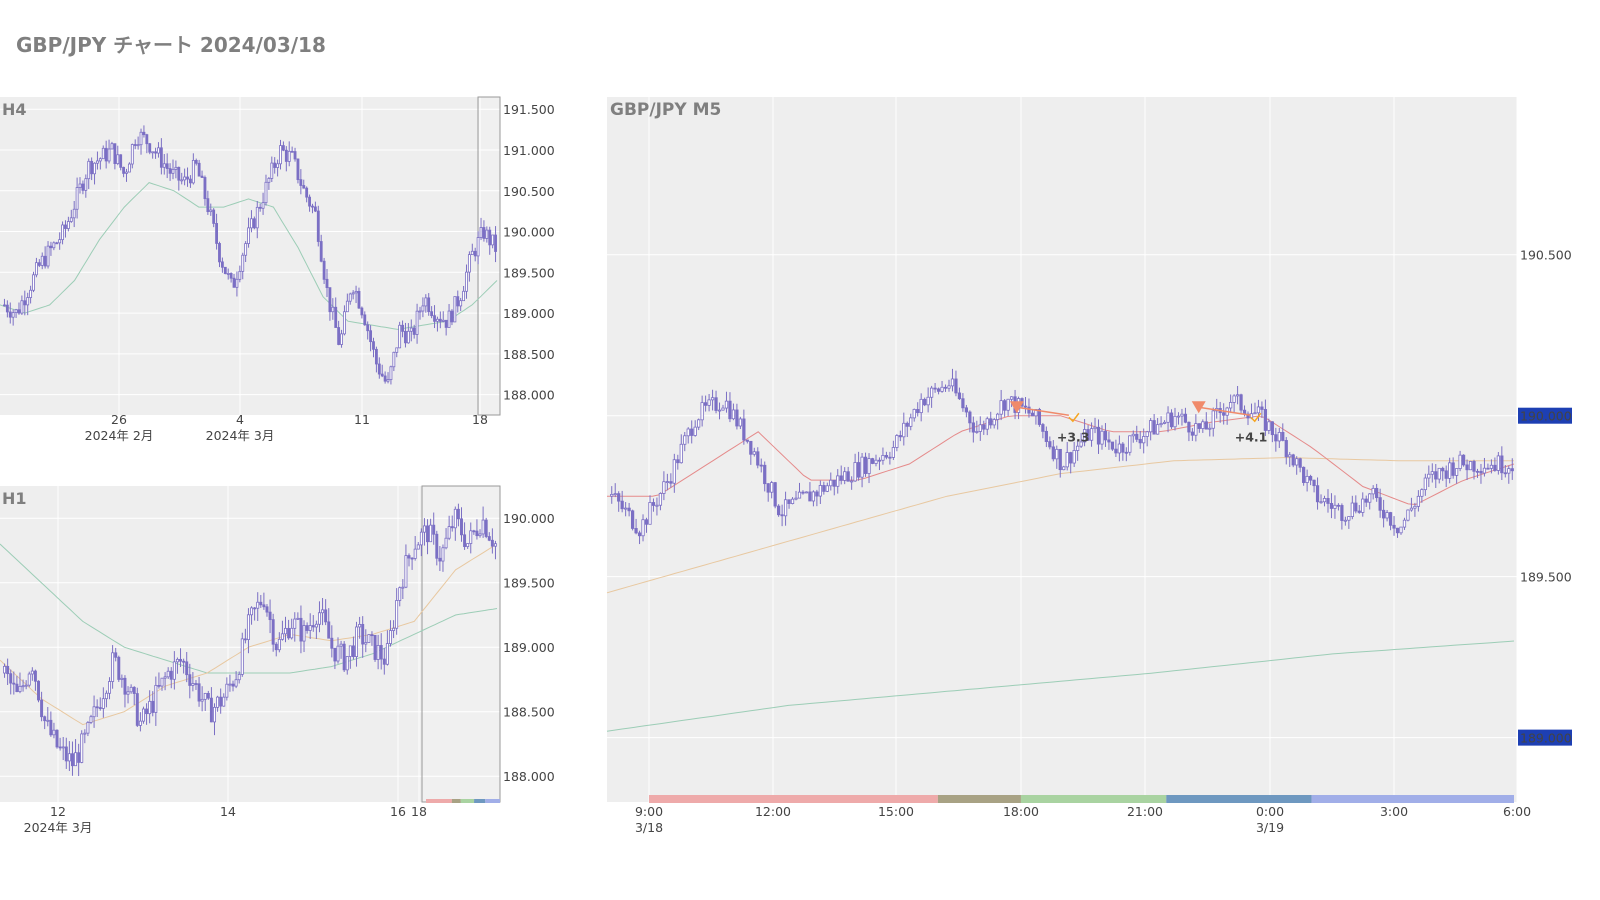 The image size is (1600, 900). Describe the element at coordinates (119, 419) in the screenshot. I see `x-tick-label: 26` at that location.